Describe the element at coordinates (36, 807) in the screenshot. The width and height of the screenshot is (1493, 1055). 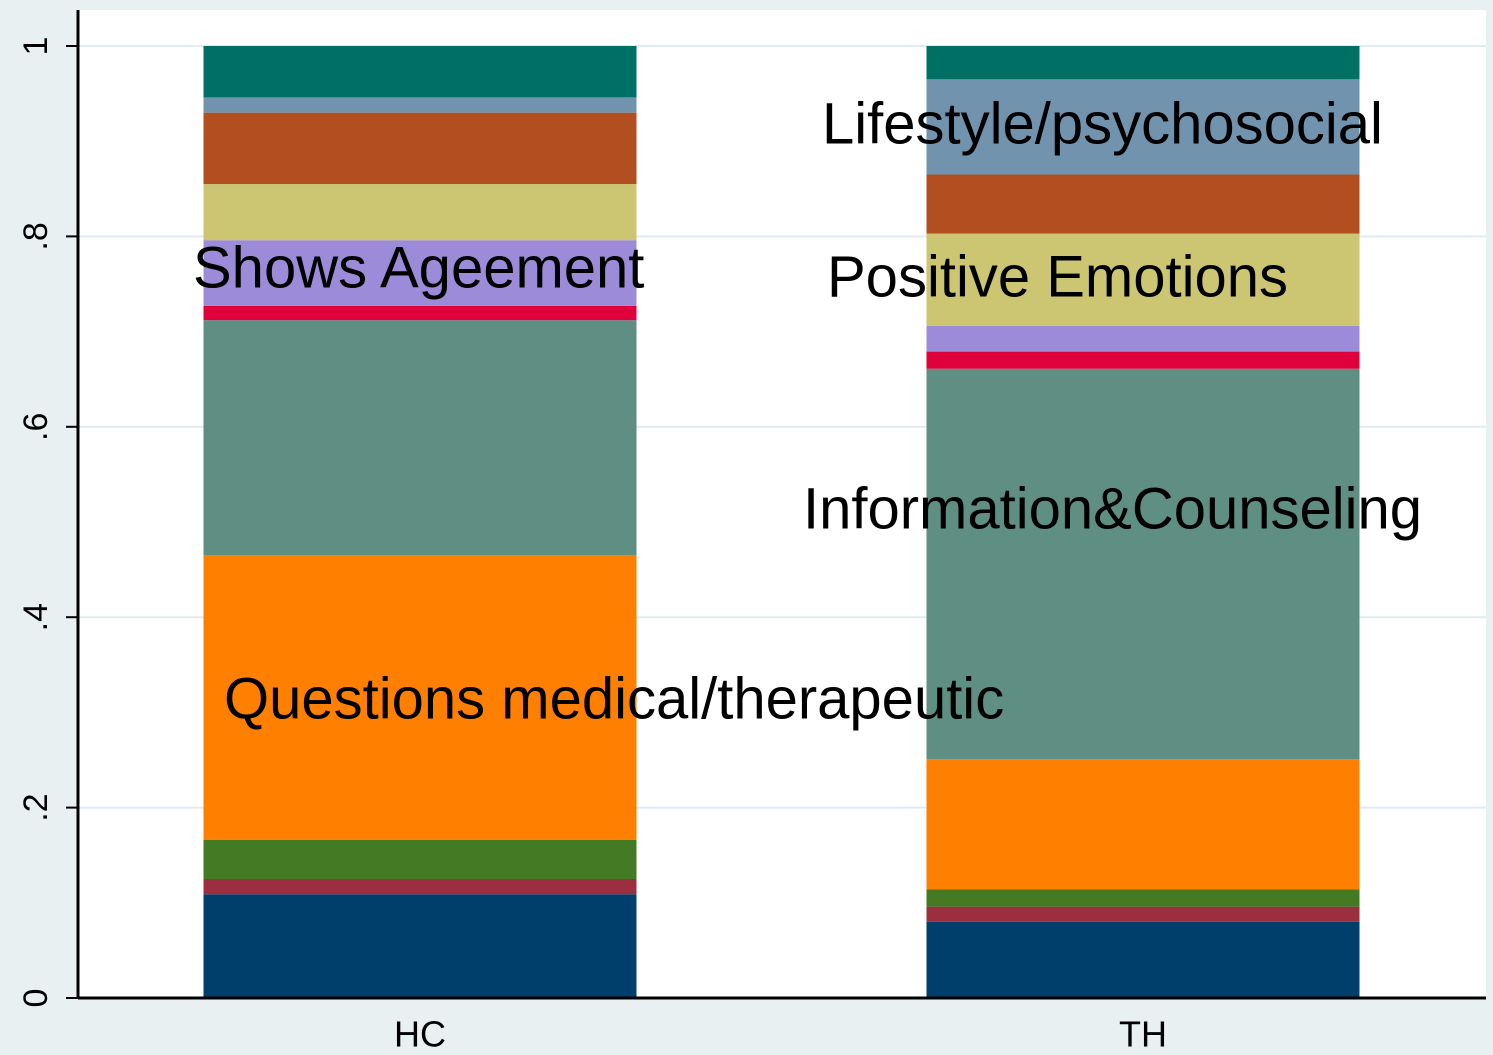
I see `y-tick-label: .2` at that location.